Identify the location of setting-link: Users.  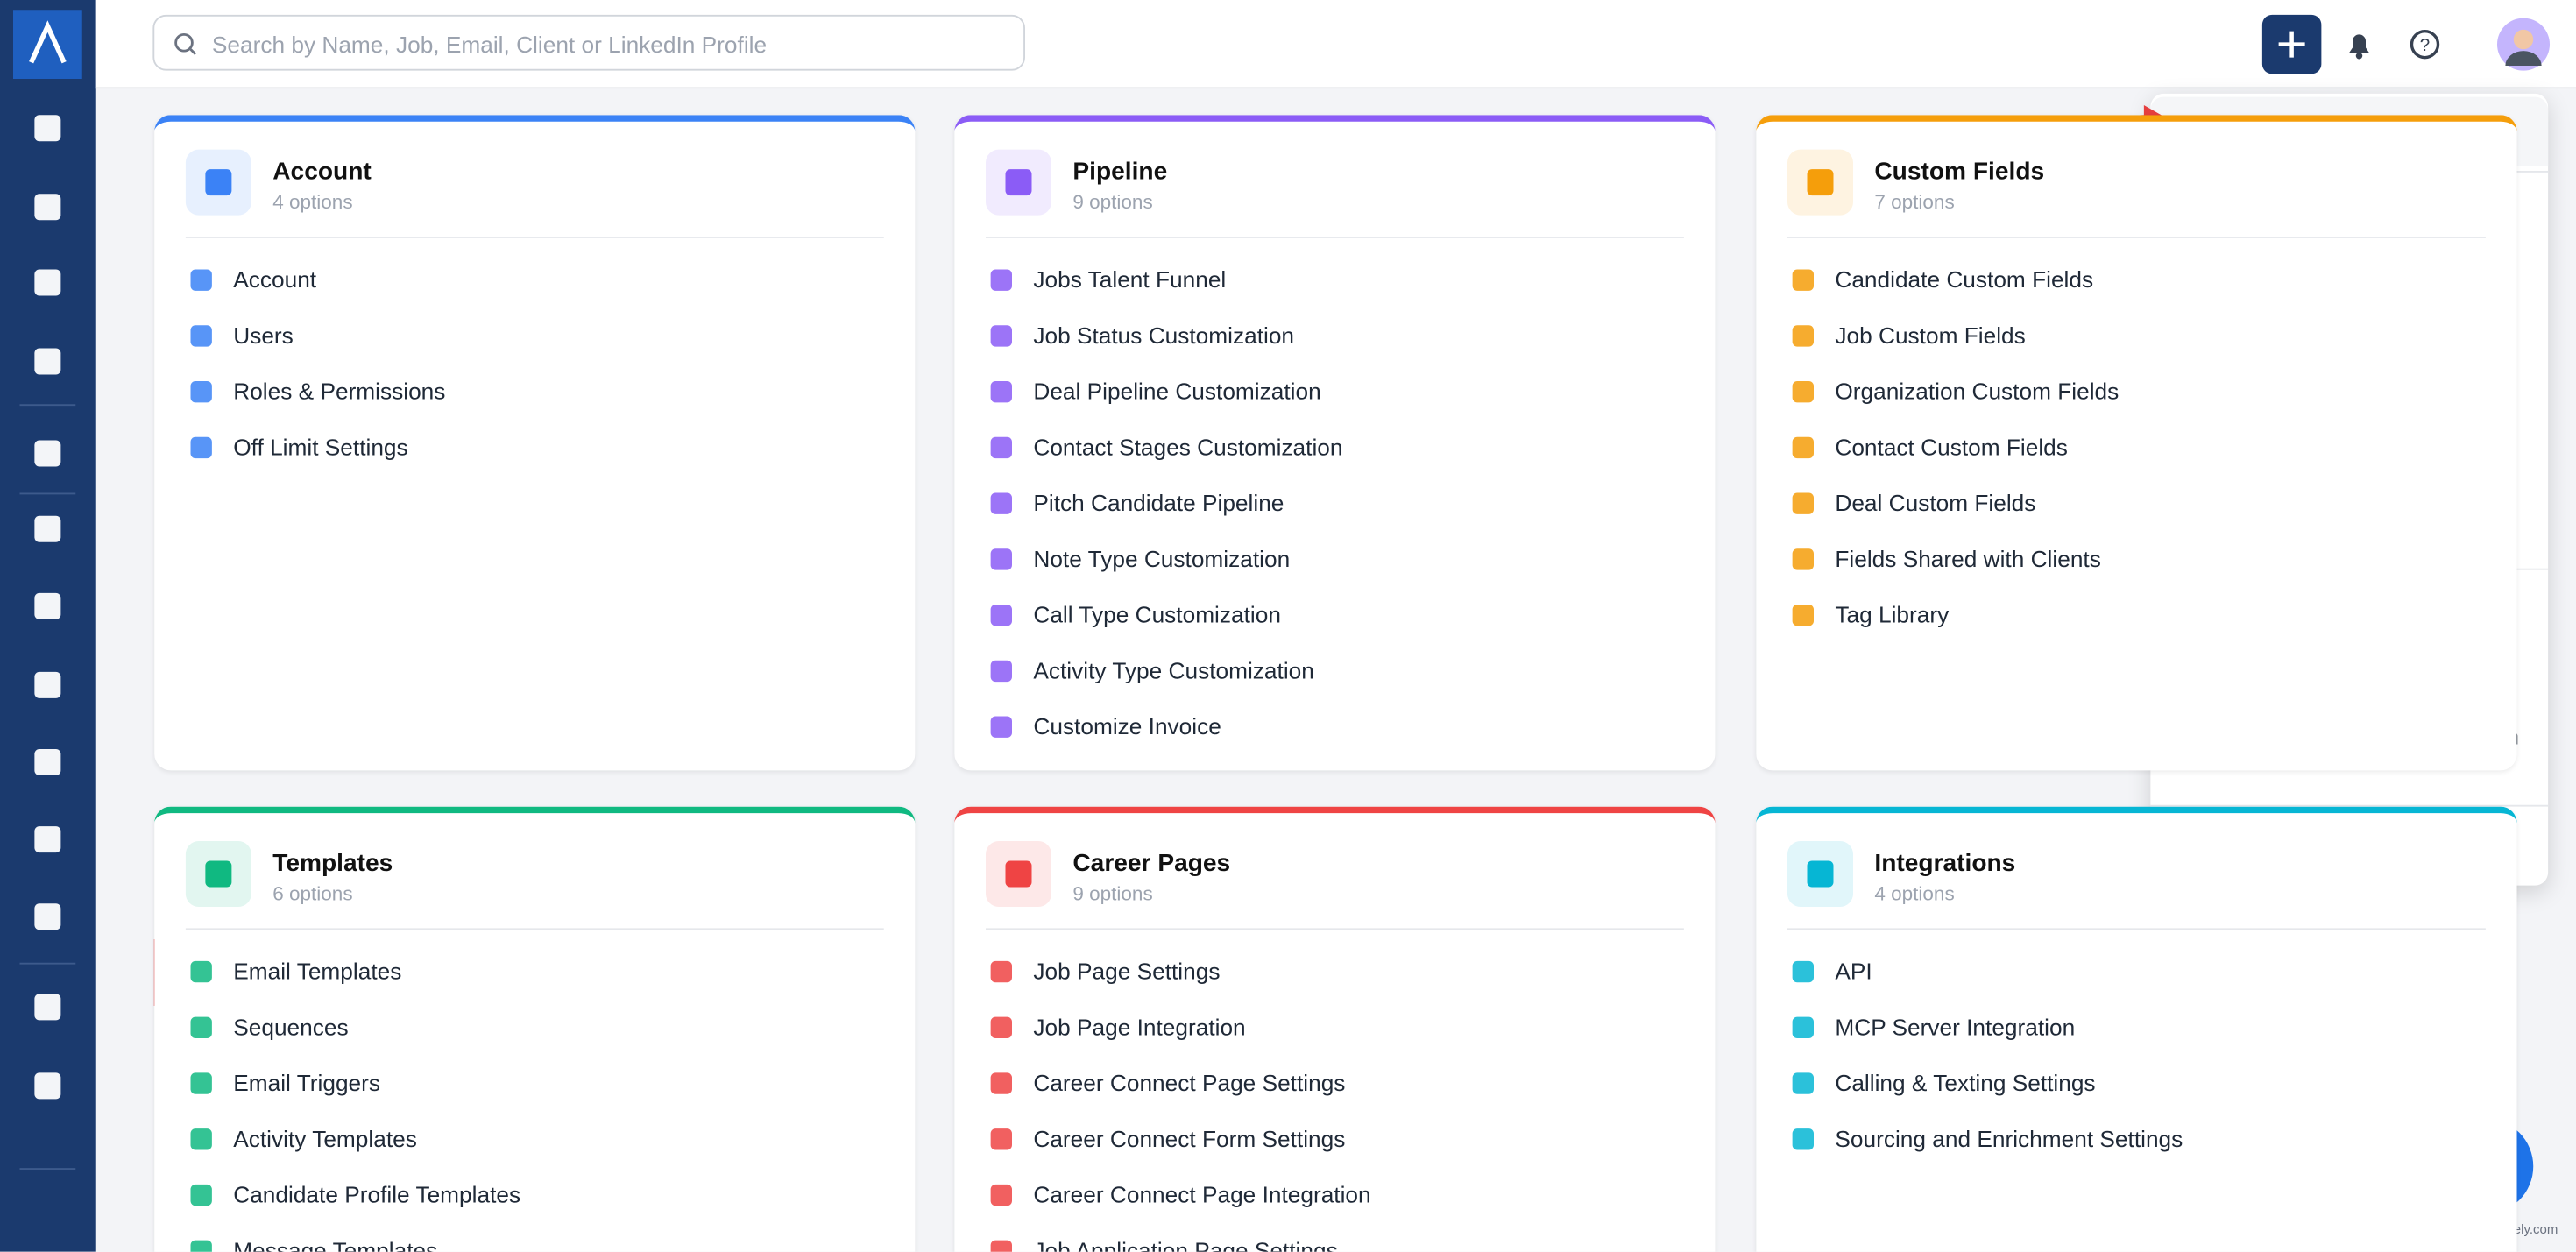
(263, 335).